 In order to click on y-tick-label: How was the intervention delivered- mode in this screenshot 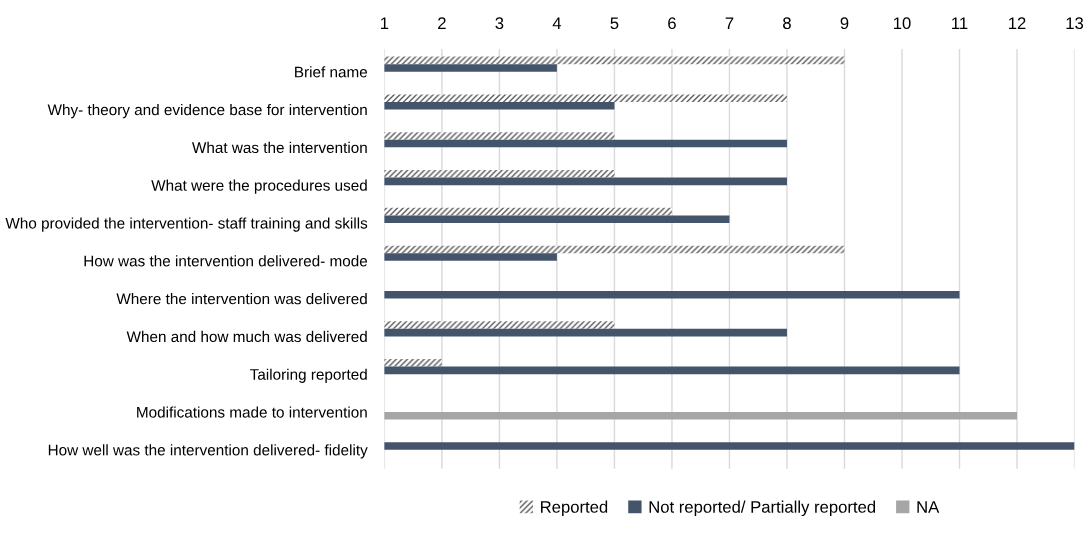, I will do `click(226, 261)`.